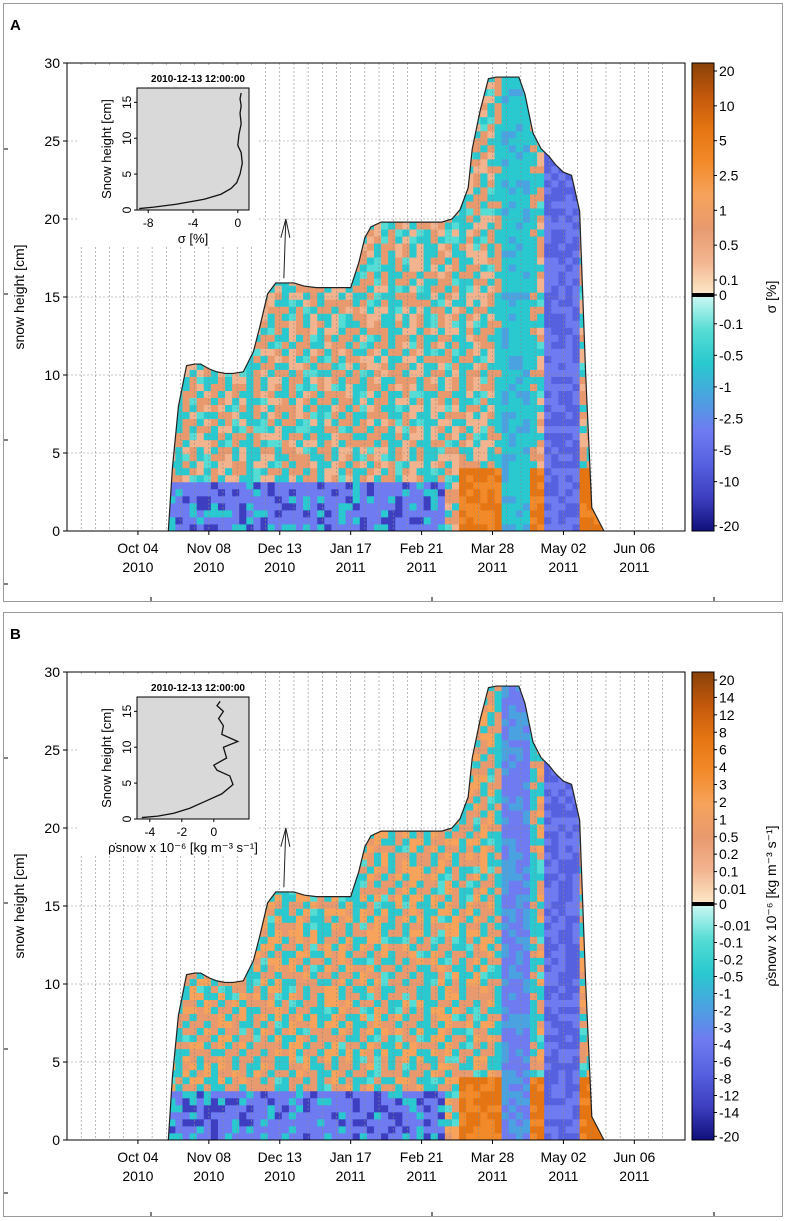 This screenshot has height=1221, width=785. I want to click on y-tick-label: 0, so click(56, 531).